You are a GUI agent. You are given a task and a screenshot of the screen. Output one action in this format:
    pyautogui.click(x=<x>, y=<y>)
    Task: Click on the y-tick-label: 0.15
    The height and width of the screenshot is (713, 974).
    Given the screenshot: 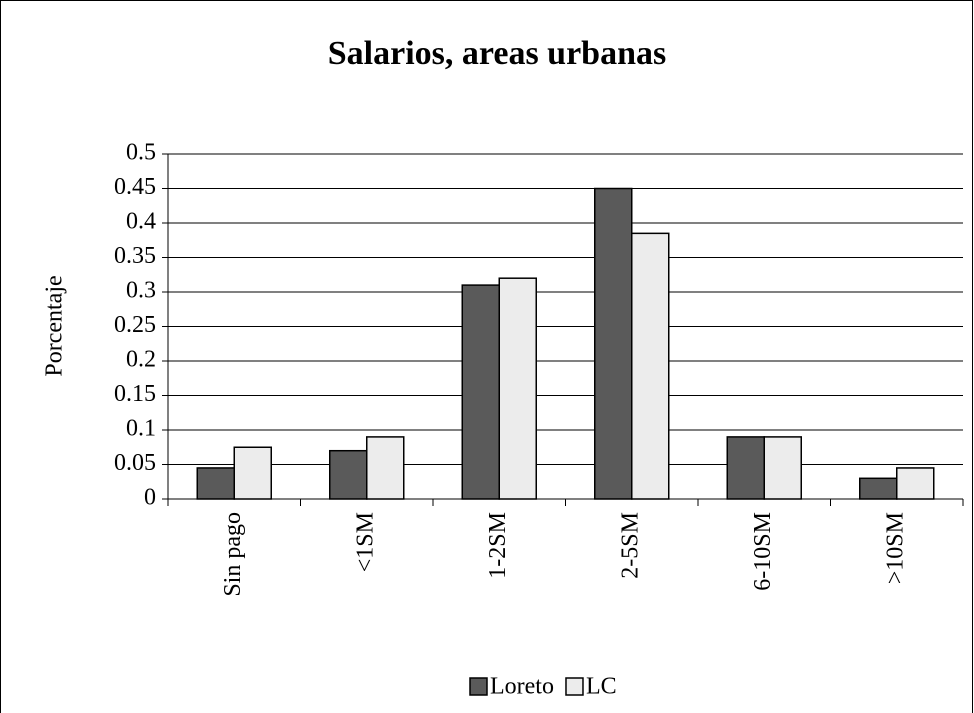 What is the action you would take?
    pyautogui.click(x=135, y=394)
    